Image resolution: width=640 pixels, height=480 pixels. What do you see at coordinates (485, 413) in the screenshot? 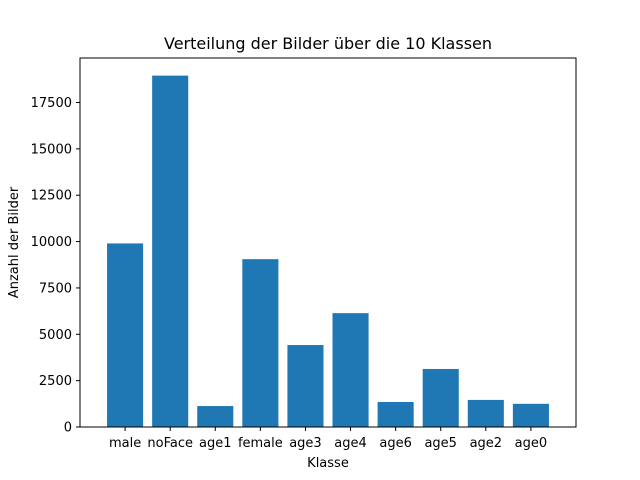
I see `bar-age2` at bounding box center [485, 413].